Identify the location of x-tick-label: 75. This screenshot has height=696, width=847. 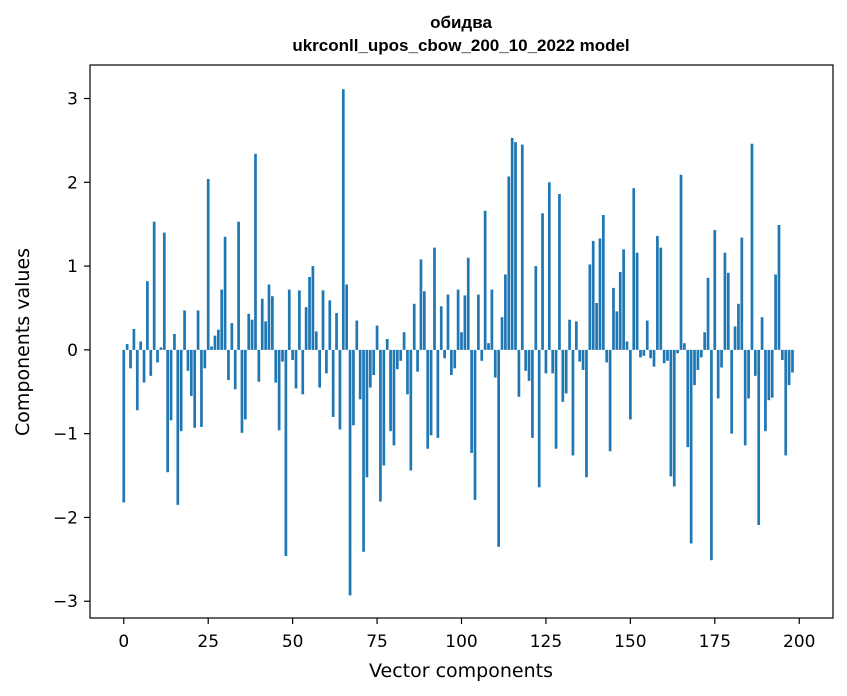
(377, 642).